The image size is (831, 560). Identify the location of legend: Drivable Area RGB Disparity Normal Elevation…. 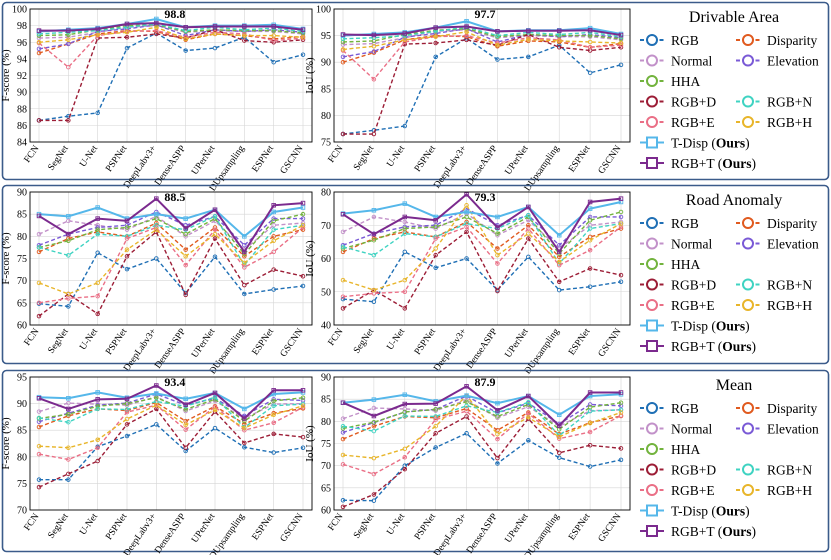
(729, 90).